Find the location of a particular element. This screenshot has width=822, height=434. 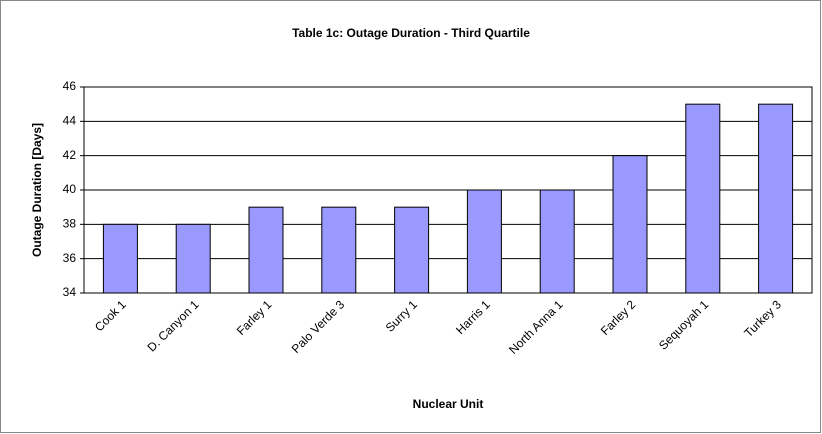

y-tick-label: 40 is located at coordinates (70, 189).